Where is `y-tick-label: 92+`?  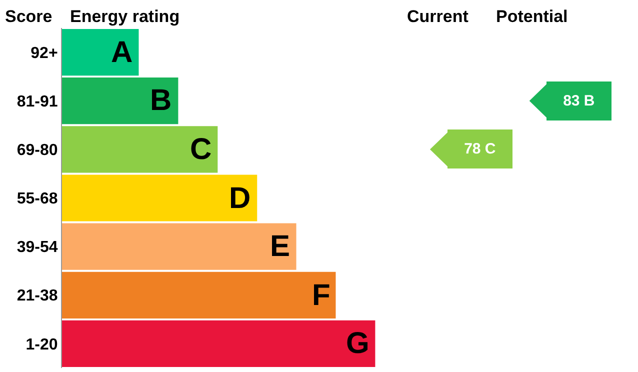
y-tick-label: 92+ is located at coordinates (44, 53).